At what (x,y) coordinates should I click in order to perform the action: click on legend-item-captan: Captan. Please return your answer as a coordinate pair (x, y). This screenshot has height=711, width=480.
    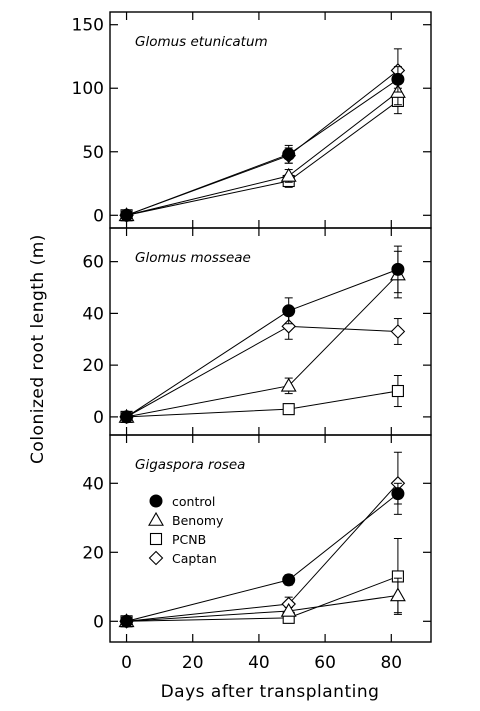
    Looking at the image, I should click on (182, 558).